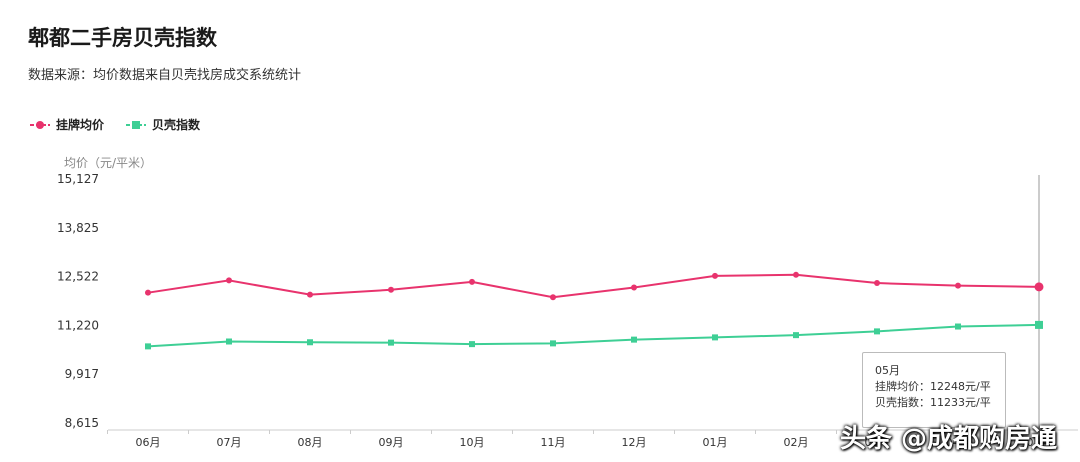 This screenshot has height=462, width=1080. Describe the element at coordinates (40, 124) in the screenshot. I see `circle-marker-icon` at that location.